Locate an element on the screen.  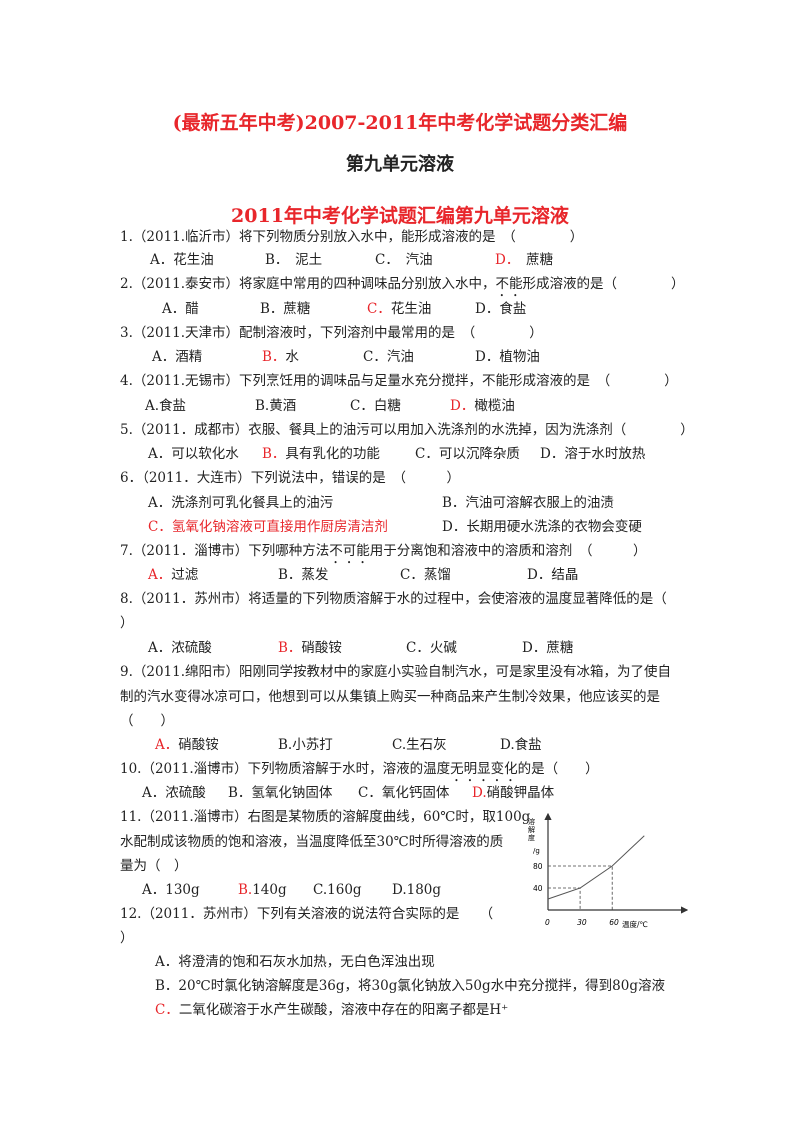
question-11-stem-end: 量为（ ） is located at coordinates (154, 866).